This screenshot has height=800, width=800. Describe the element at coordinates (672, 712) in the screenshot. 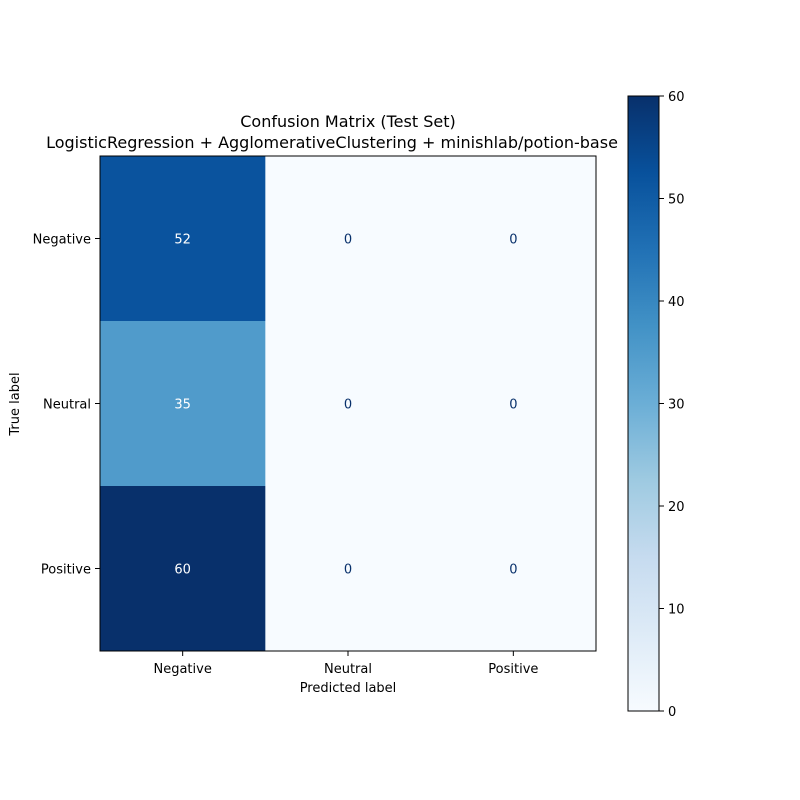

I see `colorbar-tick-label: 0` at that location.